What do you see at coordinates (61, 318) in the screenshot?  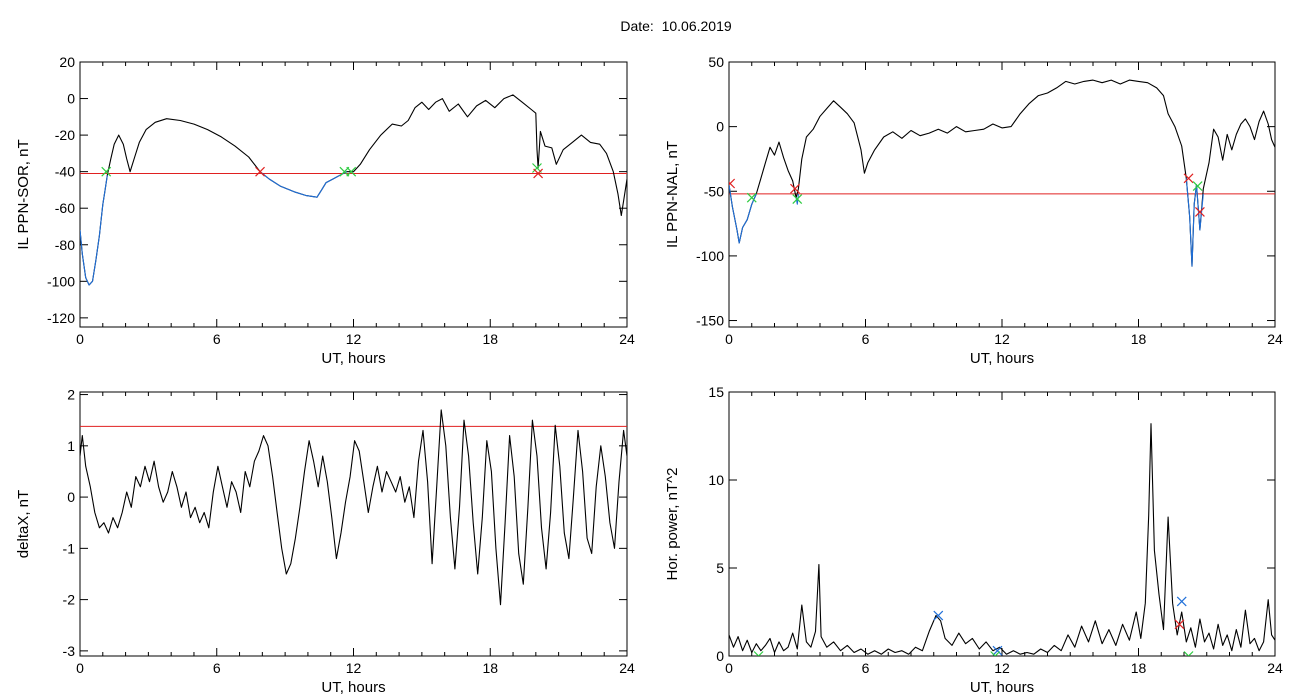 I see `y-tick-label: -120` at bounding box center [61, 318].